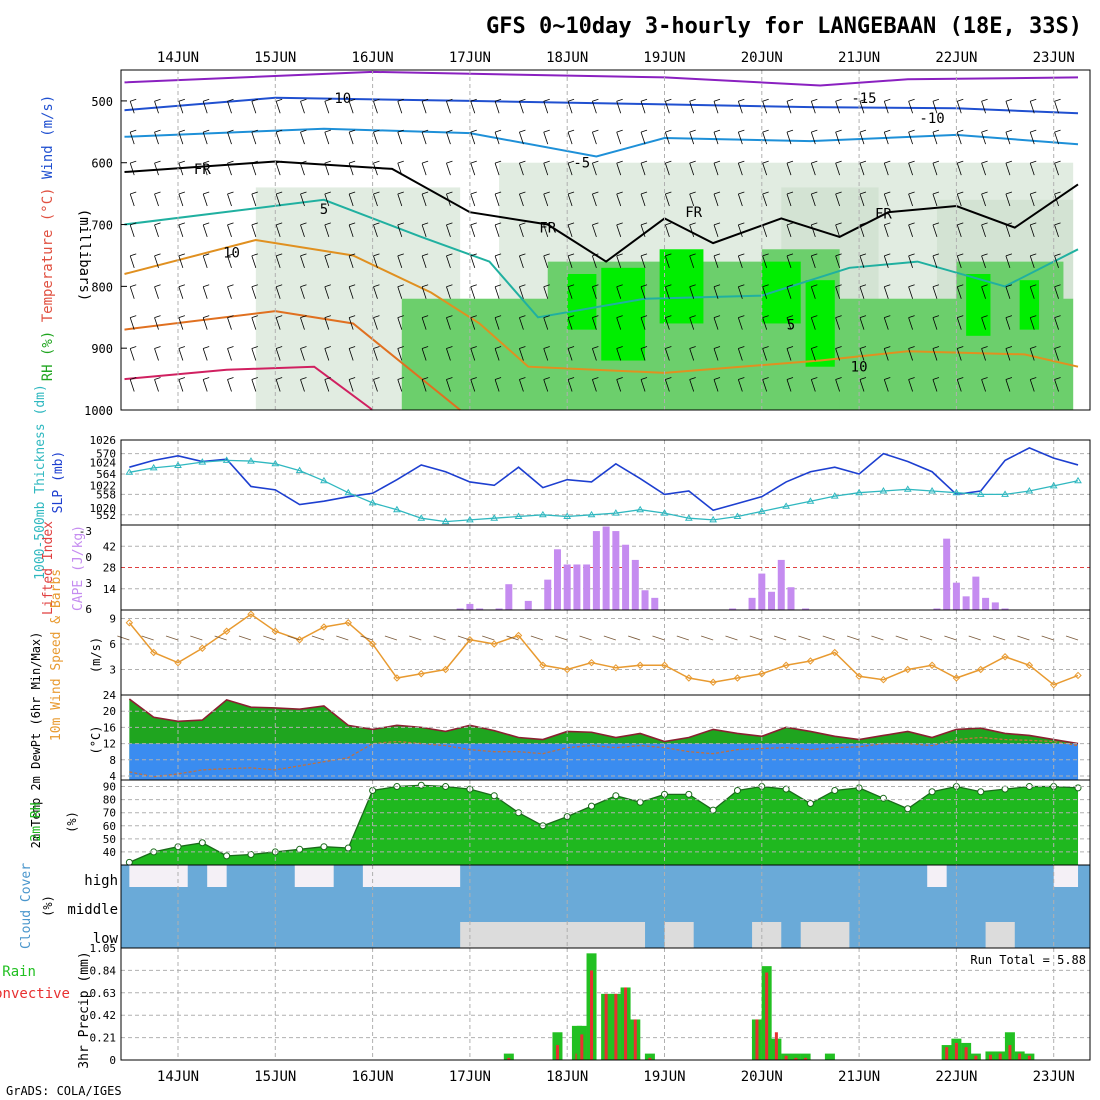 Image resolution: width=1100 pixels, height=1100 pixels. Describe the element at coordinates (106, 494) in the screenshot. I see `thickness-tick-label: 558` at that location.